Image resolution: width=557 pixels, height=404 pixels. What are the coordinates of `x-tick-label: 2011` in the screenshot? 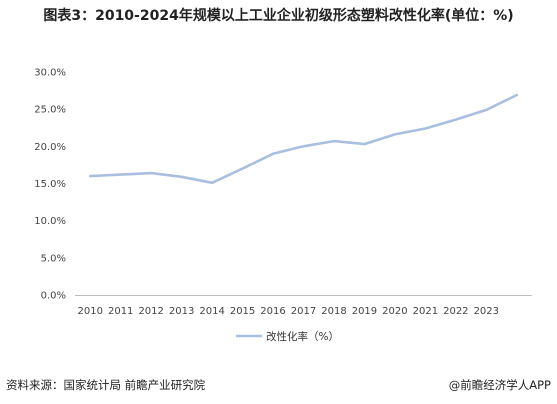 It's located at (120, 311).